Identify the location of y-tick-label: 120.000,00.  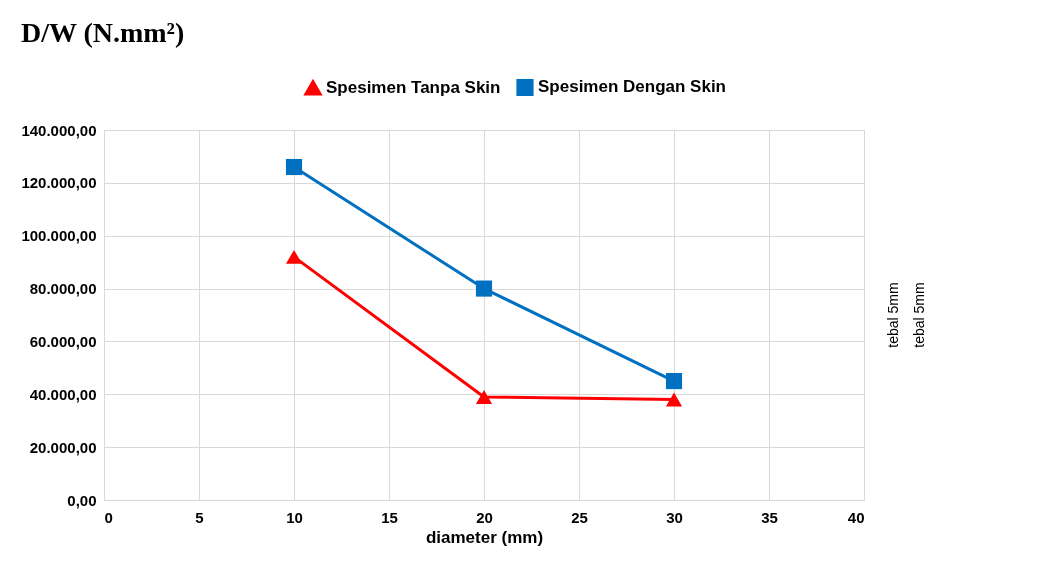
(59, 183).